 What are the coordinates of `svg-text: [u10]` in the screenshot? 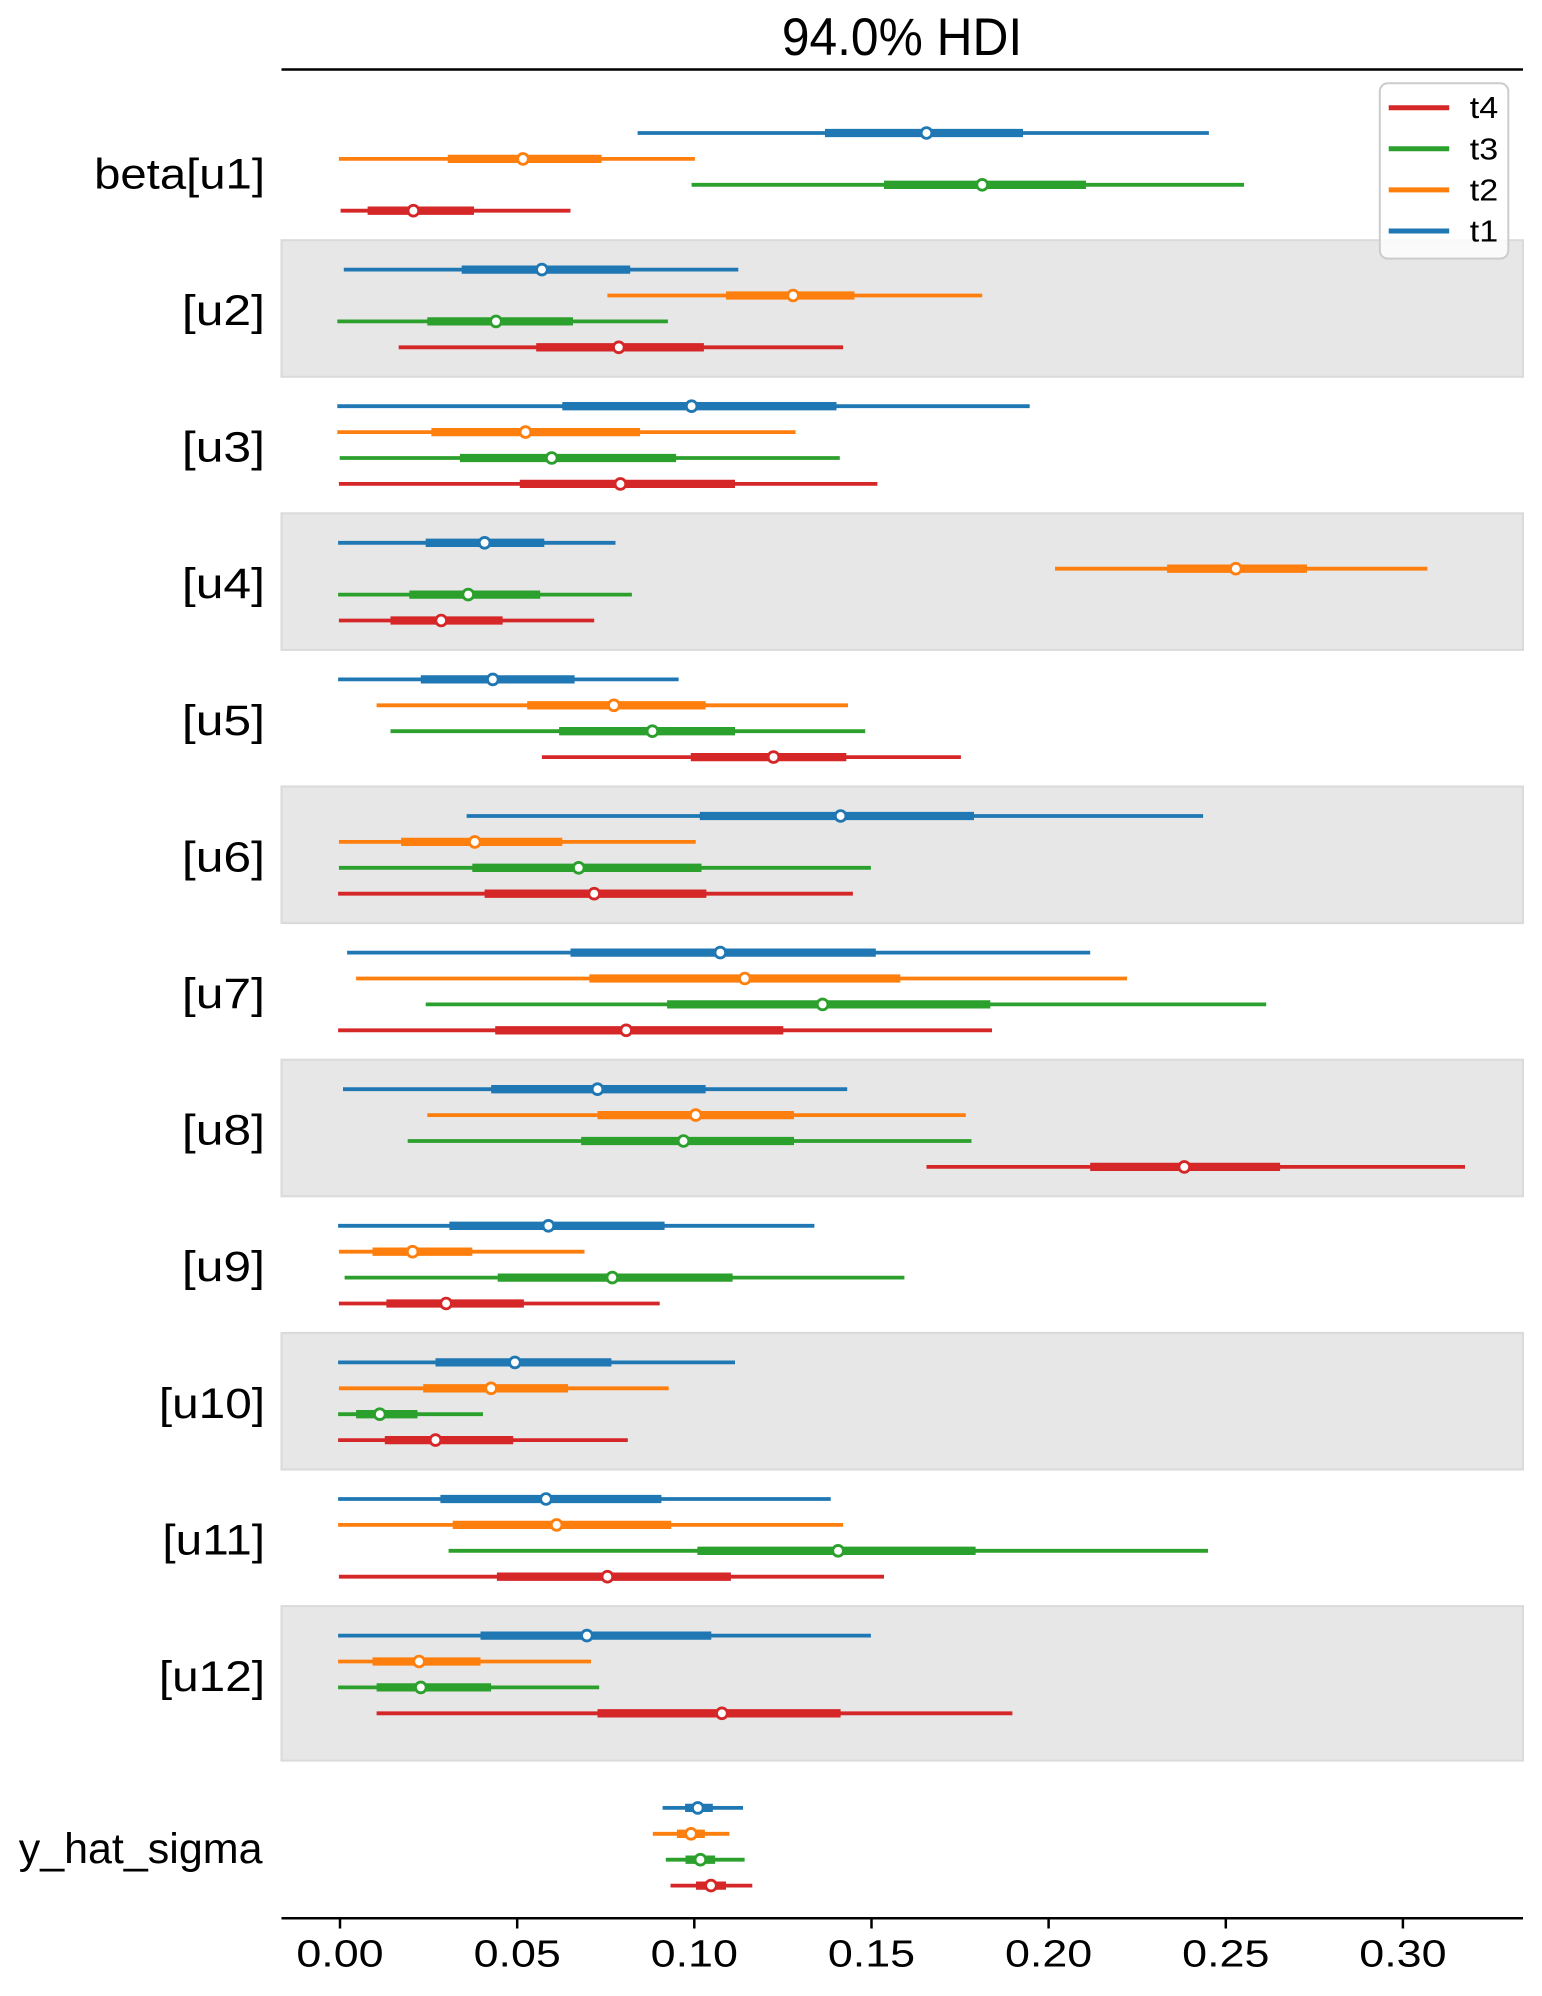 It's located at (212, 1403).